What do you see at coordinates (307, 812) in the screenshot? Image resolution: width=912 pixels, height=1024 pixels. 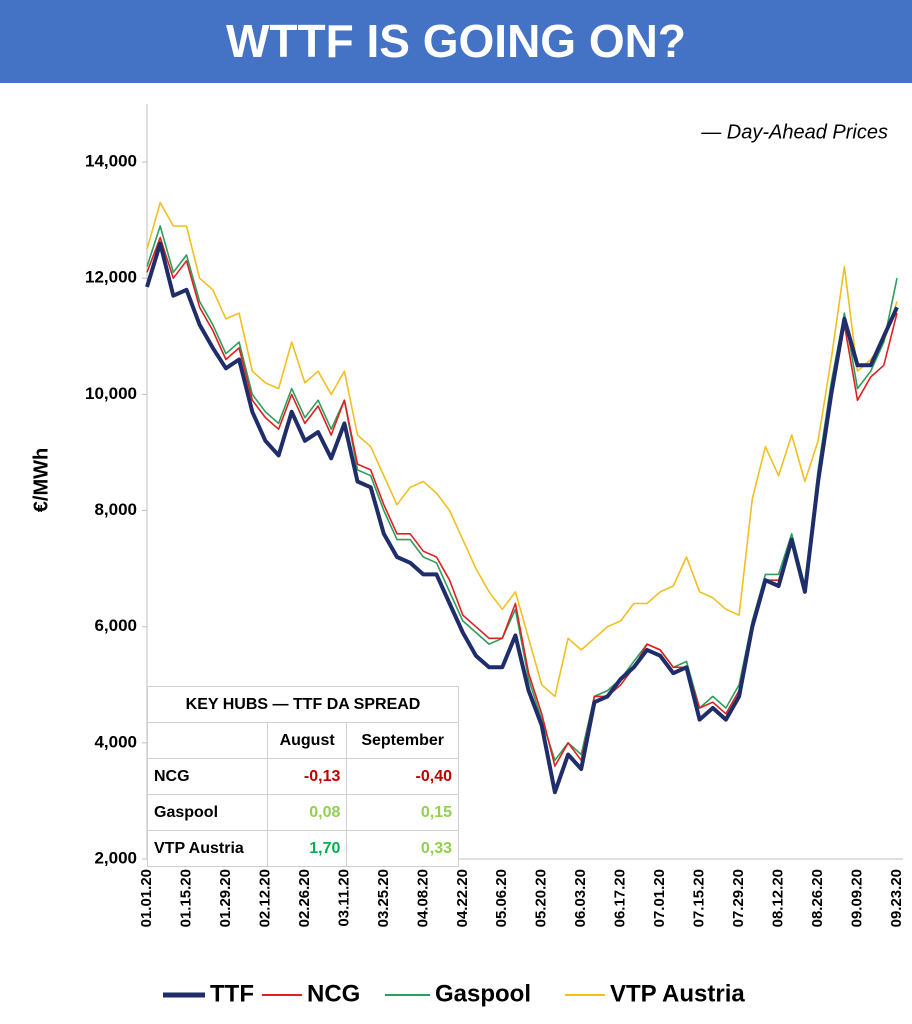 I see `cell: 0,08` at bounding box center [307, 812].